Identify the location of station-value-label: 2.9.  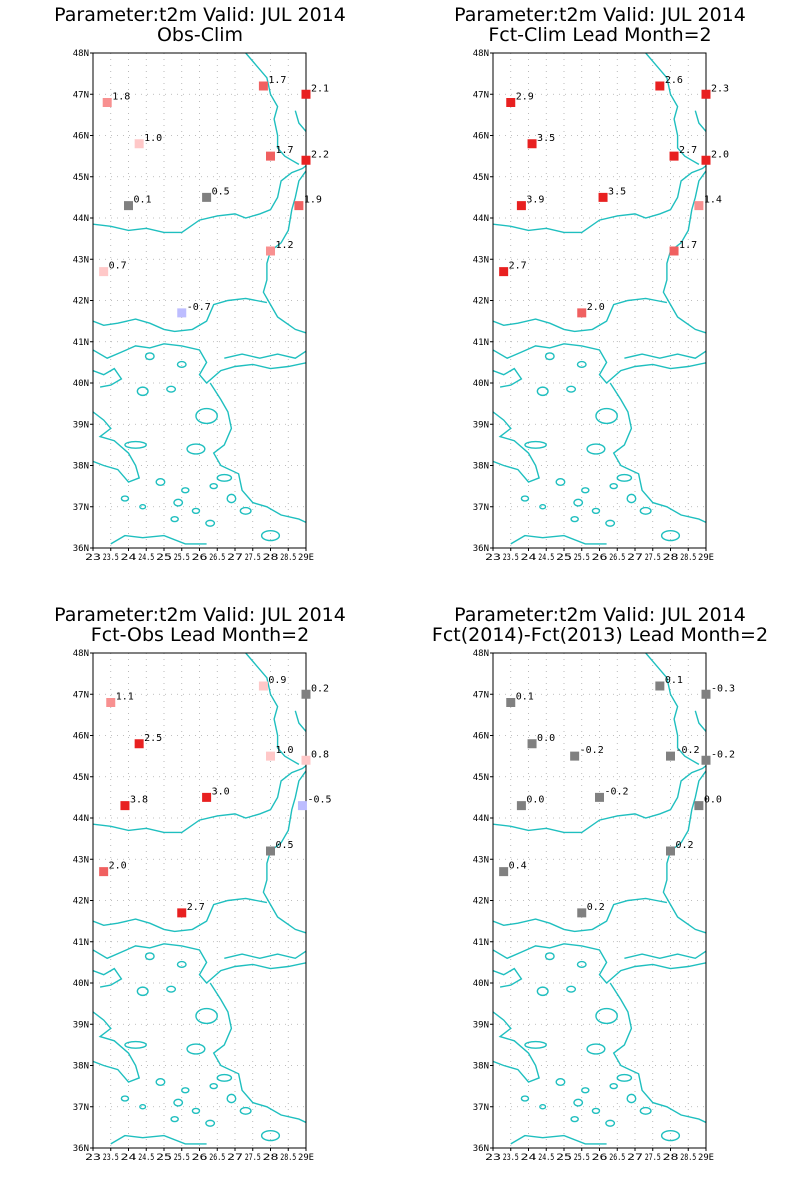
(525, 97).